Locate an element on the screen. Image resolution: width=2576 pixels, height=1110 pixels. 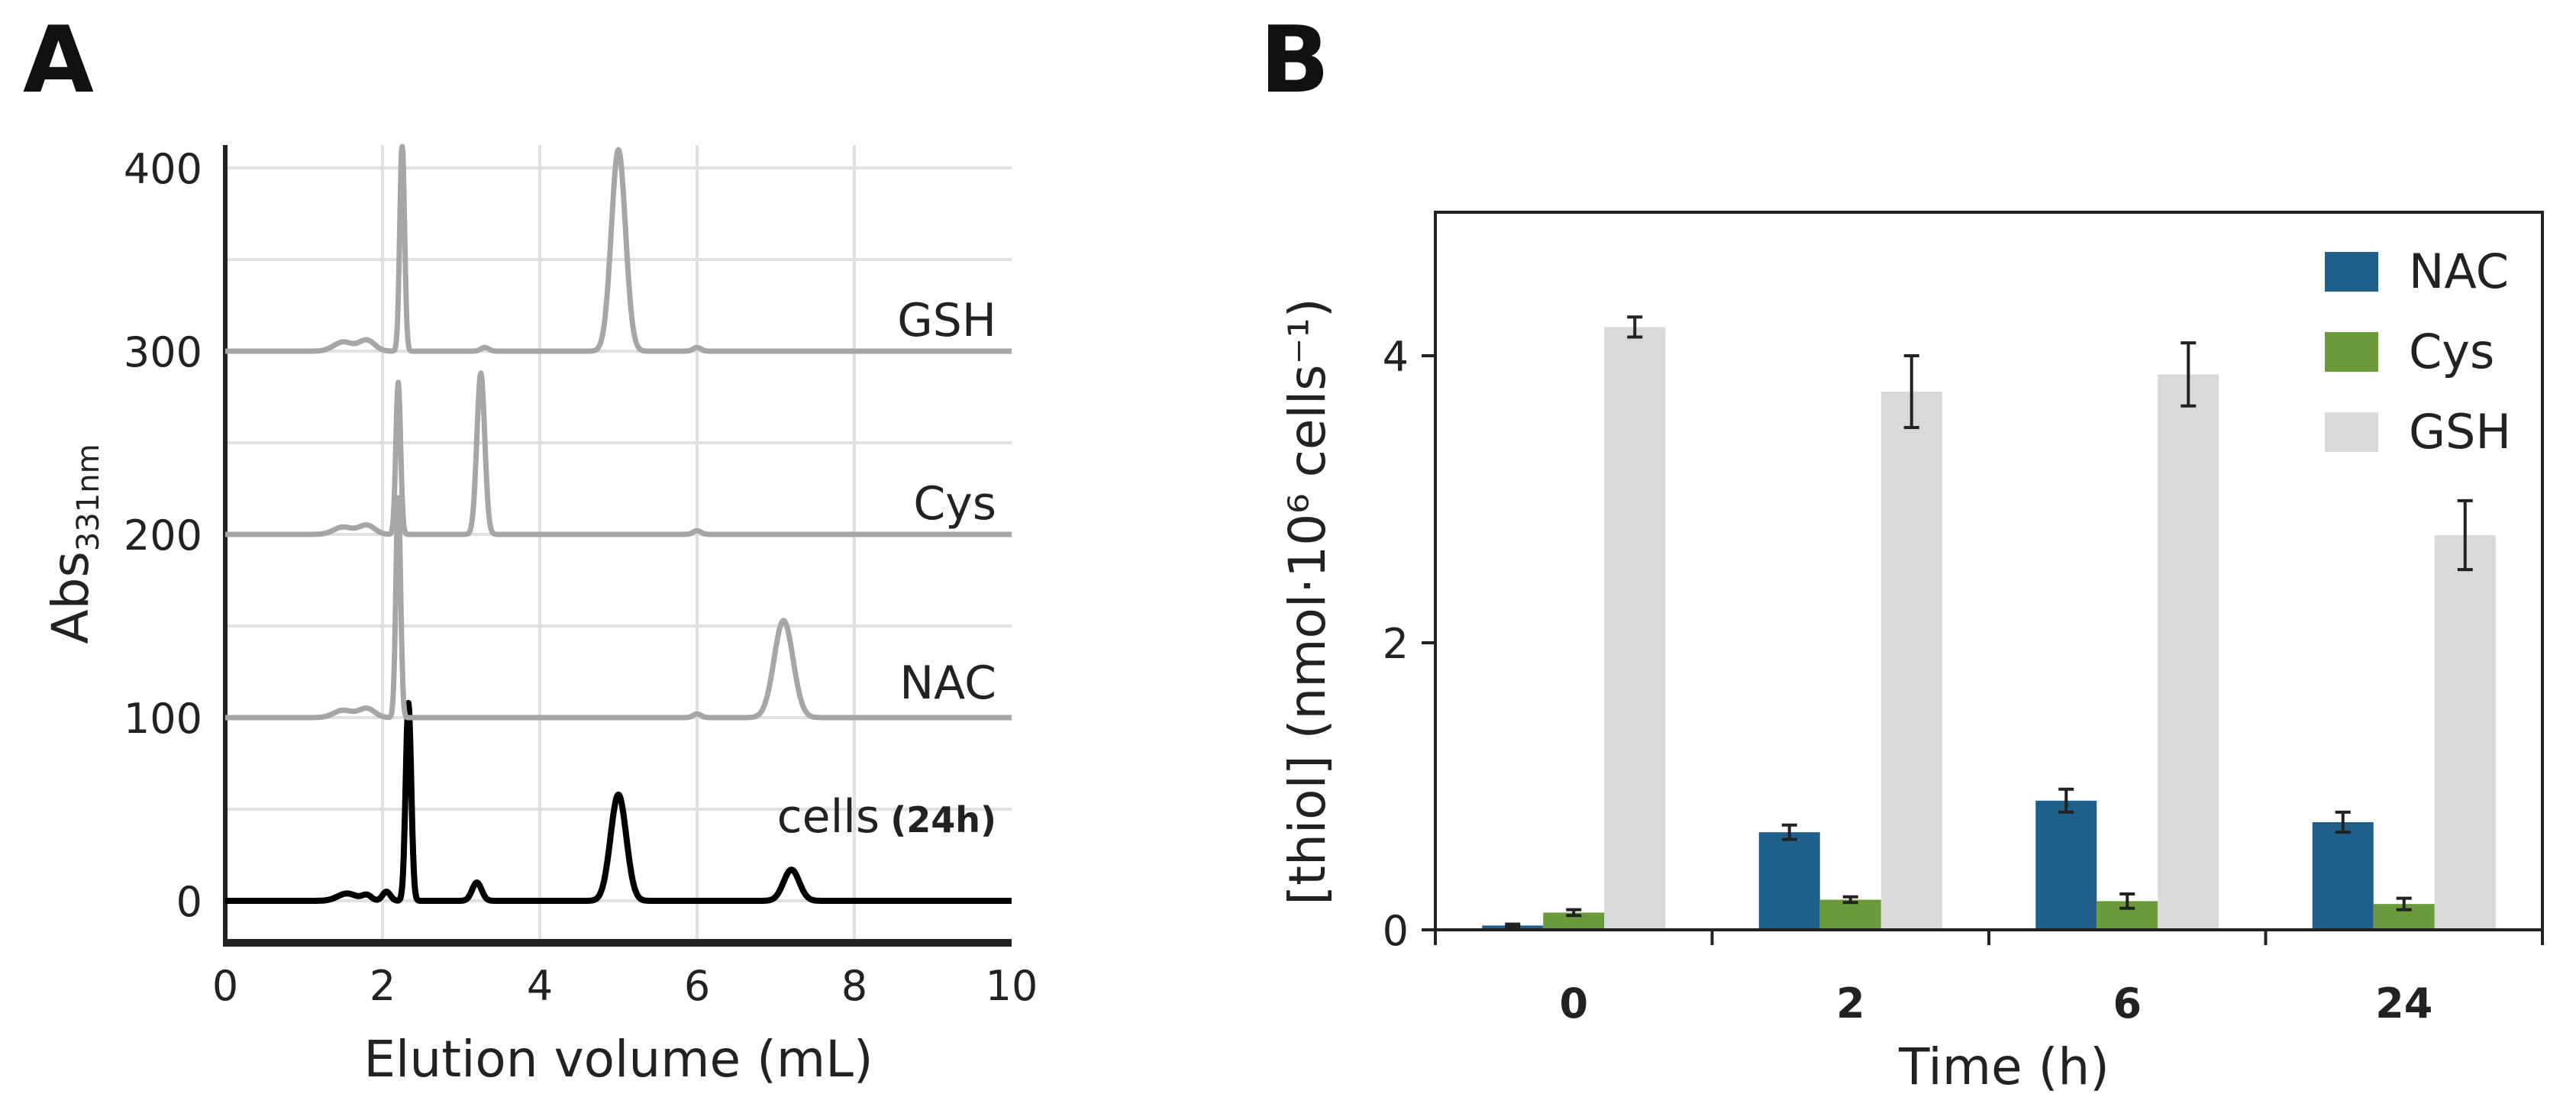
trace-cys is located at coordinates (618, 453).